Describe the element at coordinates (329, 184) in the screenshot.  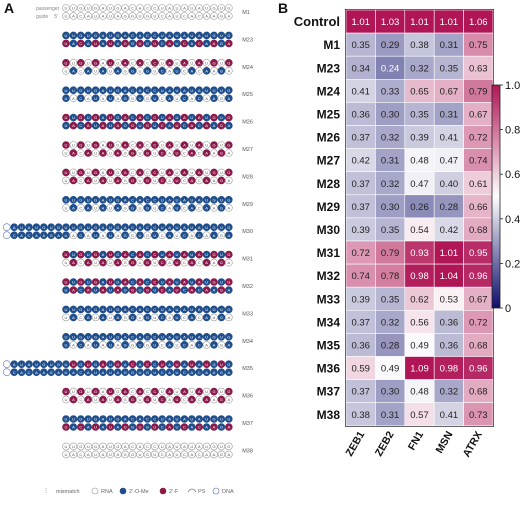
I see `row-label: M28` at that location.